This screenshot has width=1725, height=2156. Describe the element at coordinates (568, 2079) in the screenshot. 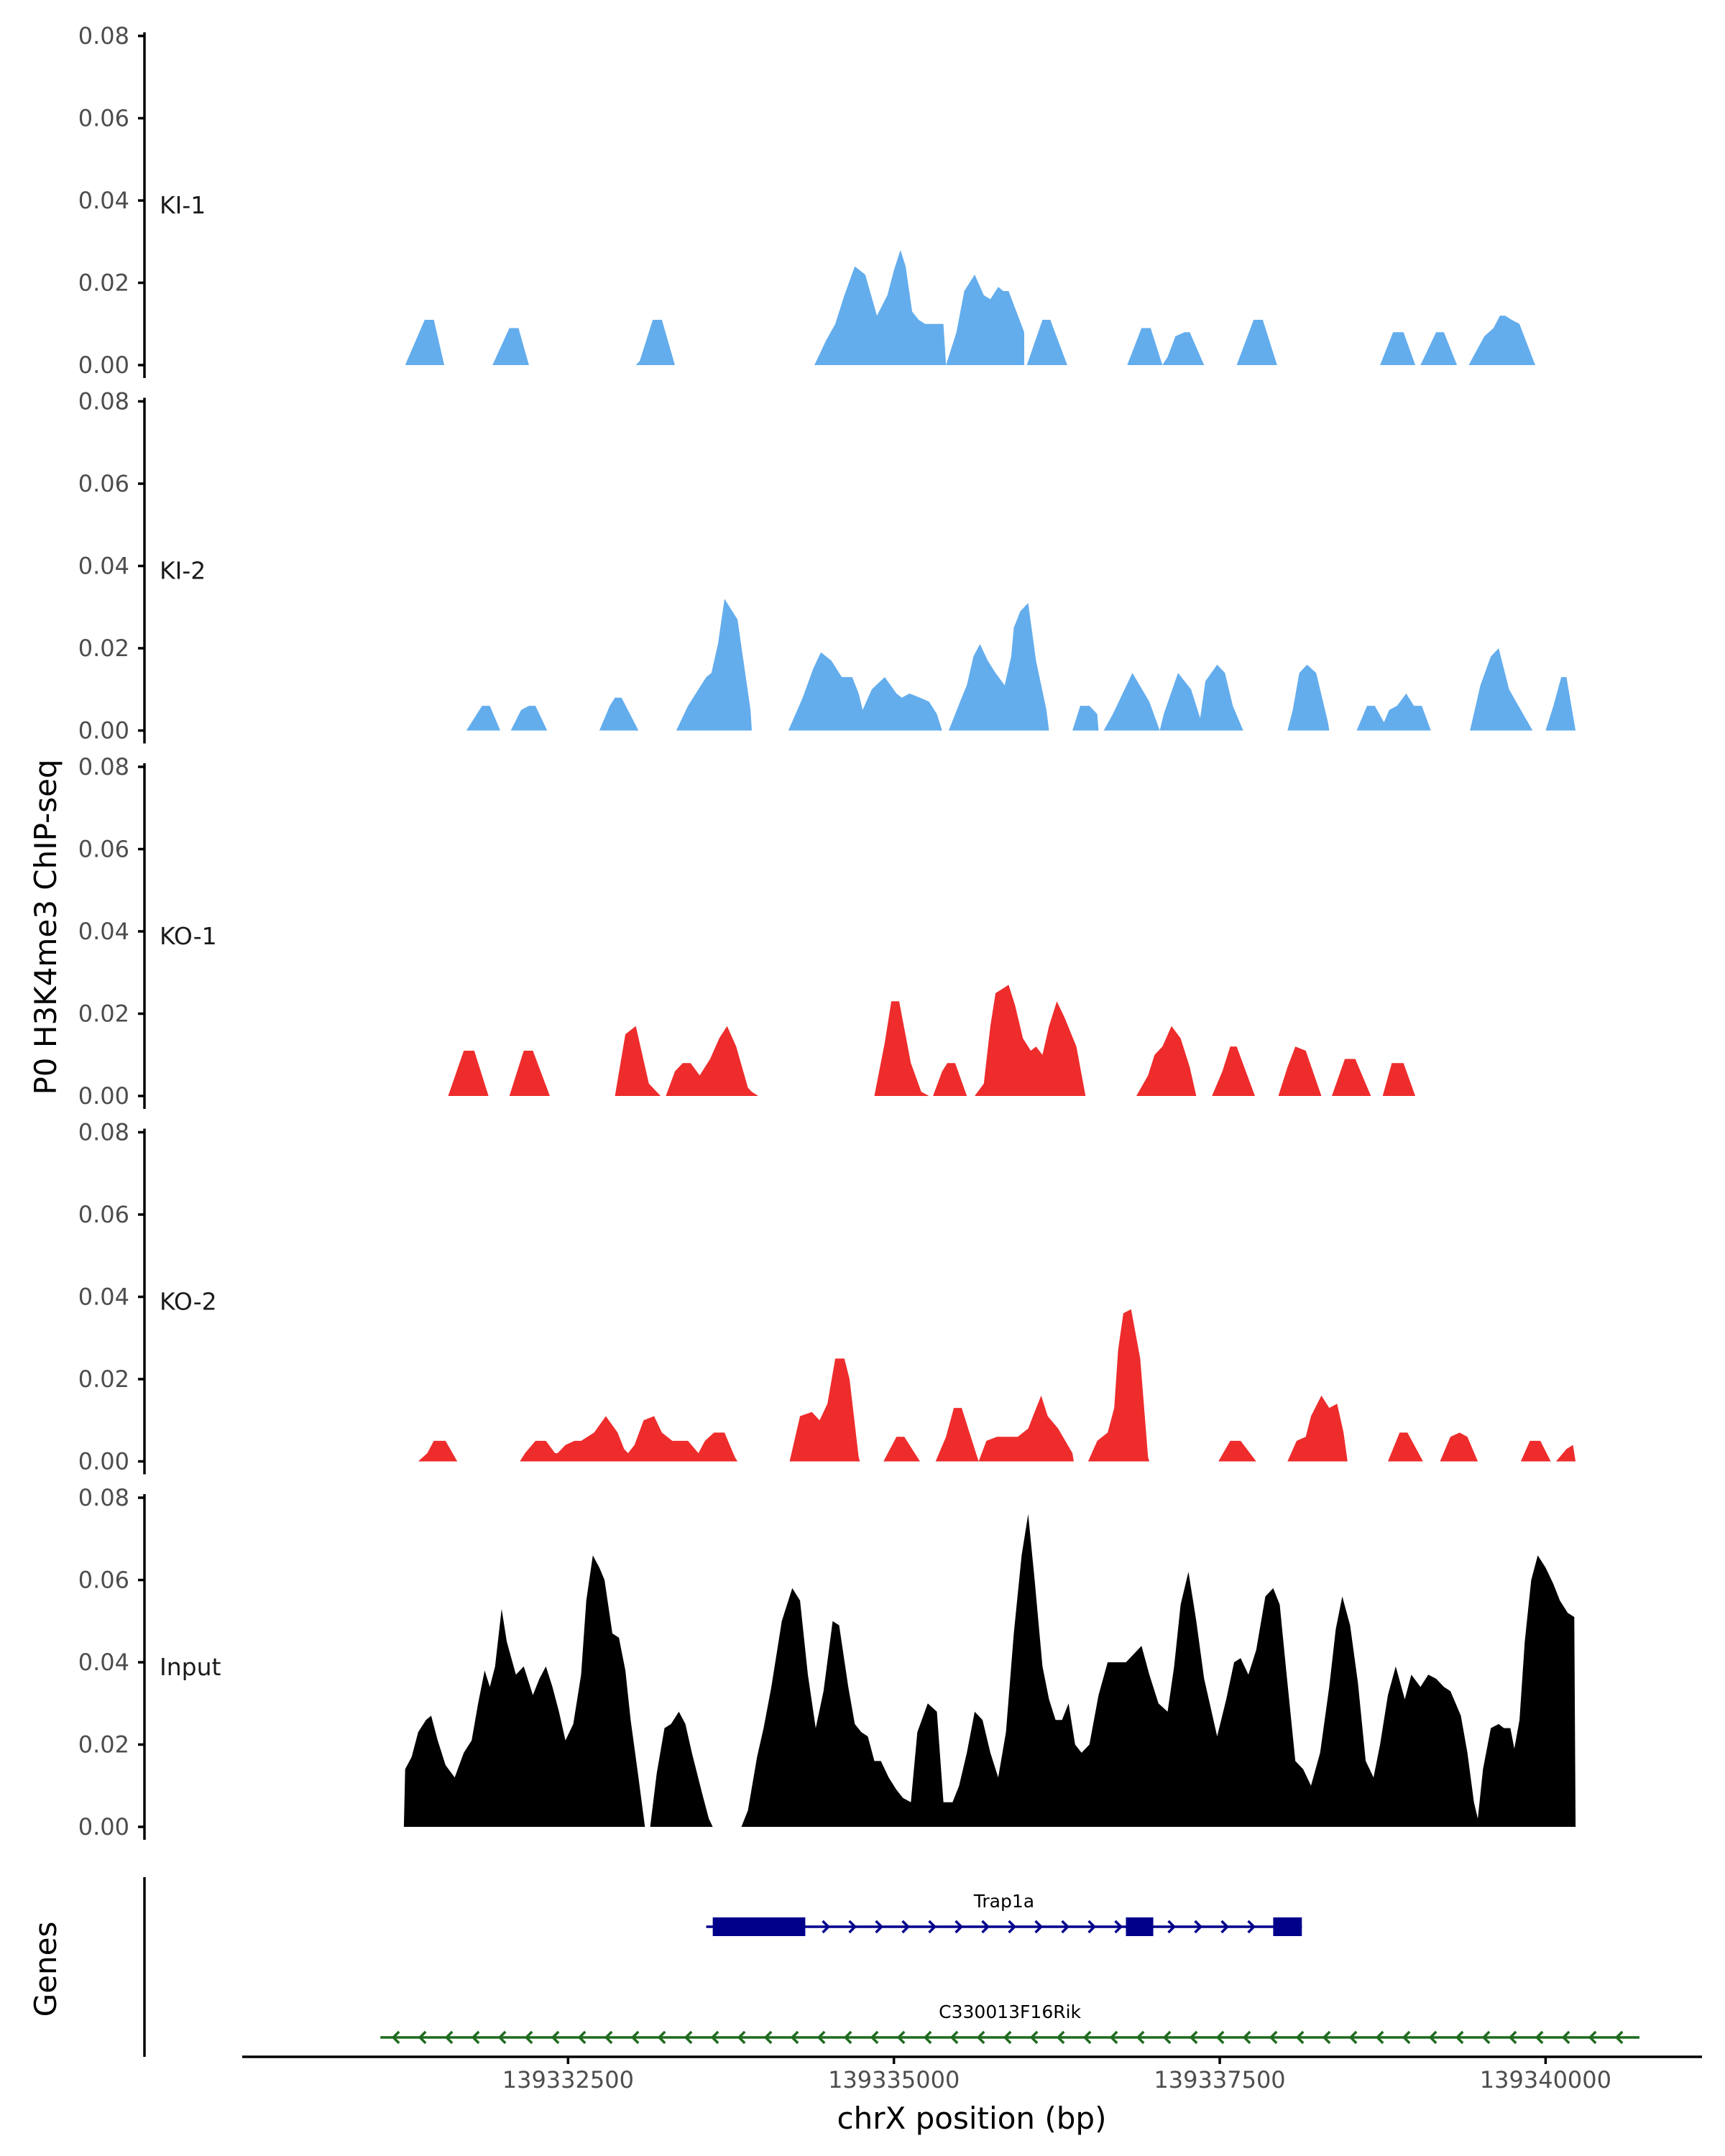

I see `x-tick-label: 139332500` at that location.